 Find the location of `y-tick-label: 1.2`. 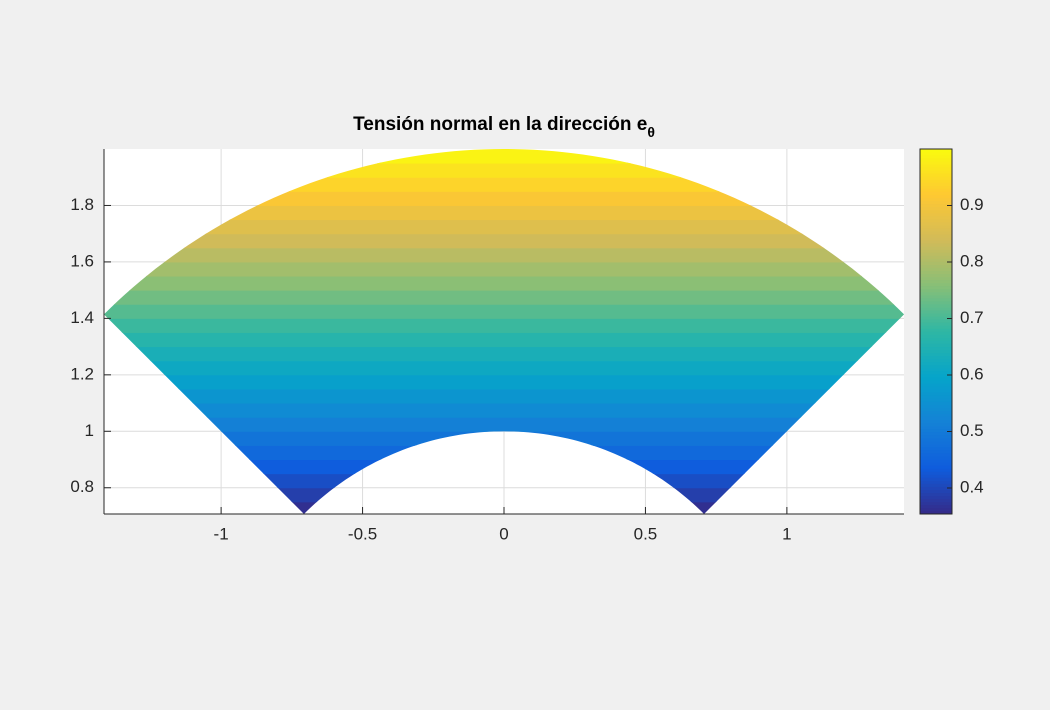

y-tick-label: 1.2 is located at coordinates (82, 373).